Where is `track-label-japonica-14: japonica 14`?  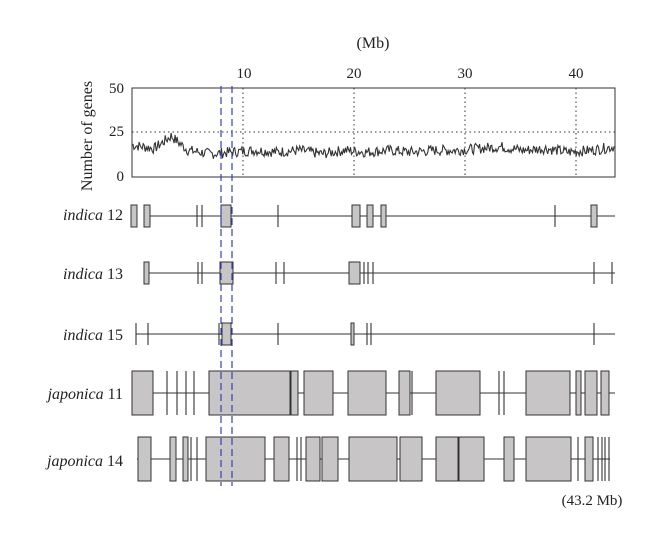 track-label-japonica-14: japonica 14 is located at coordinates (84, 461).